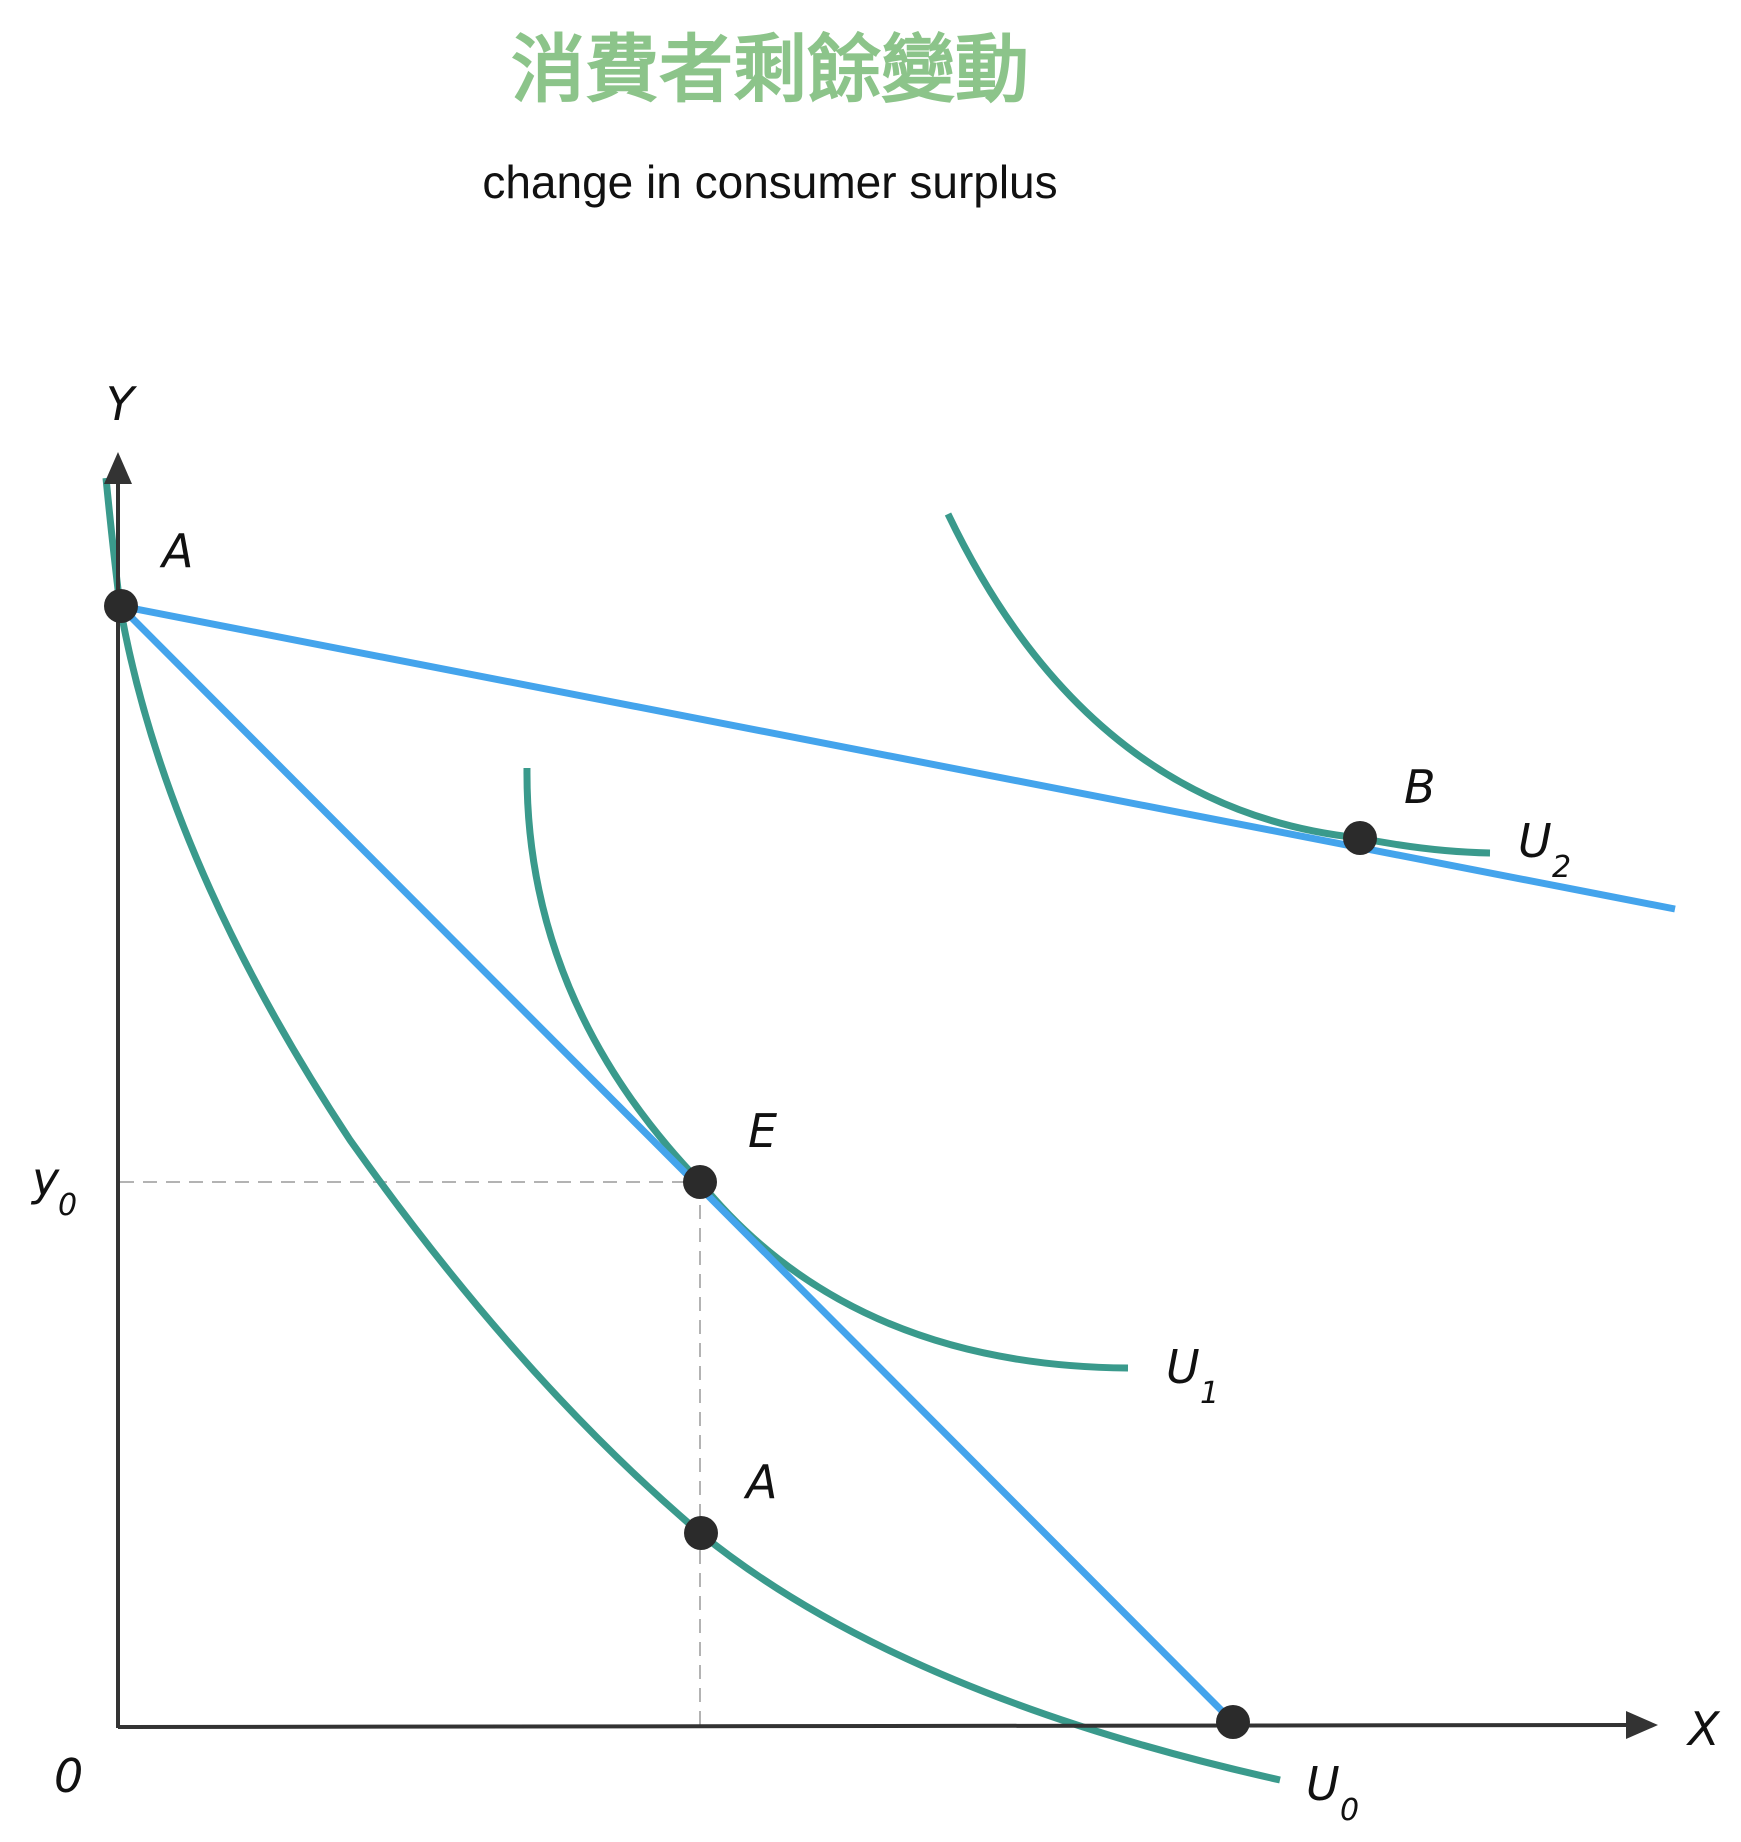 This screenshot has height=1842, width=1741. Describe the element at coordinates (760, 1482) in the screenshot. I see `point-a-bottom-label: A` at that location.